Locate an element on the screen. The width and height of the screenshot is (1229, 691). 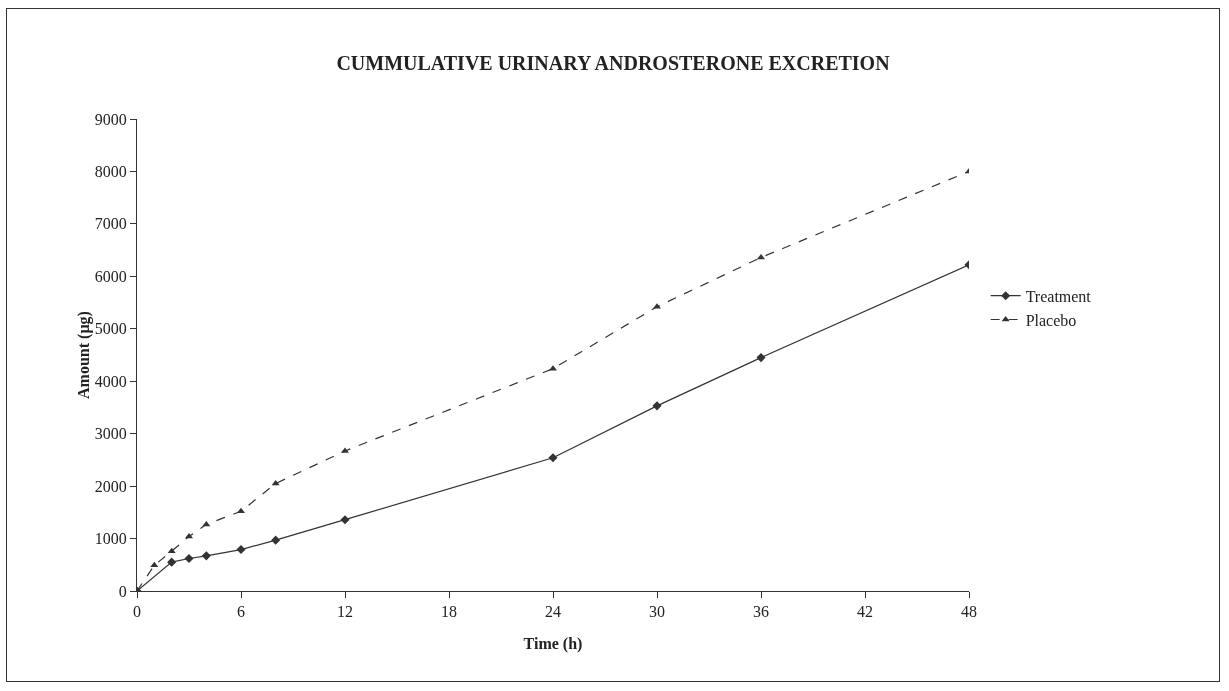
y-tick-label: 4000 is located at coordinates (110, 381).